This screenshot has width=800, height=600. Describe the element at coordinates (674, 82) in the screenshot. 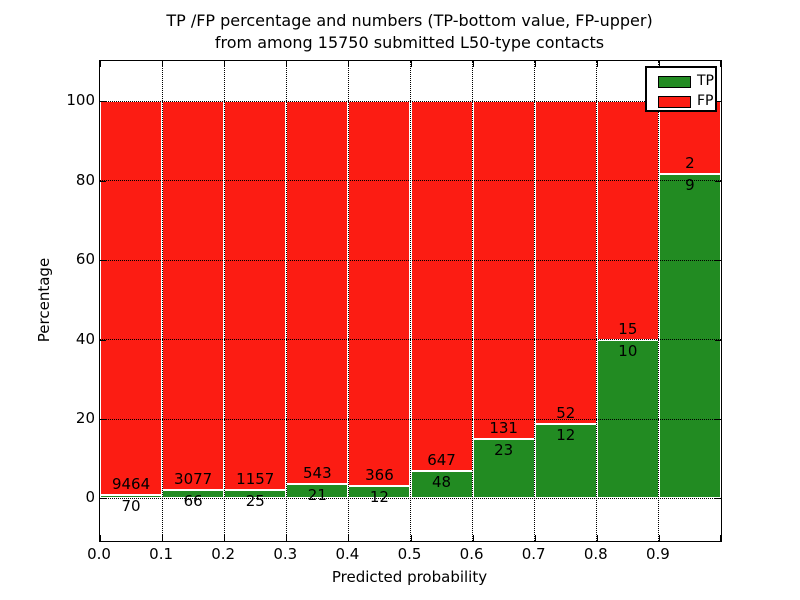

I see `legend-swatch-tp-icon` at that location.